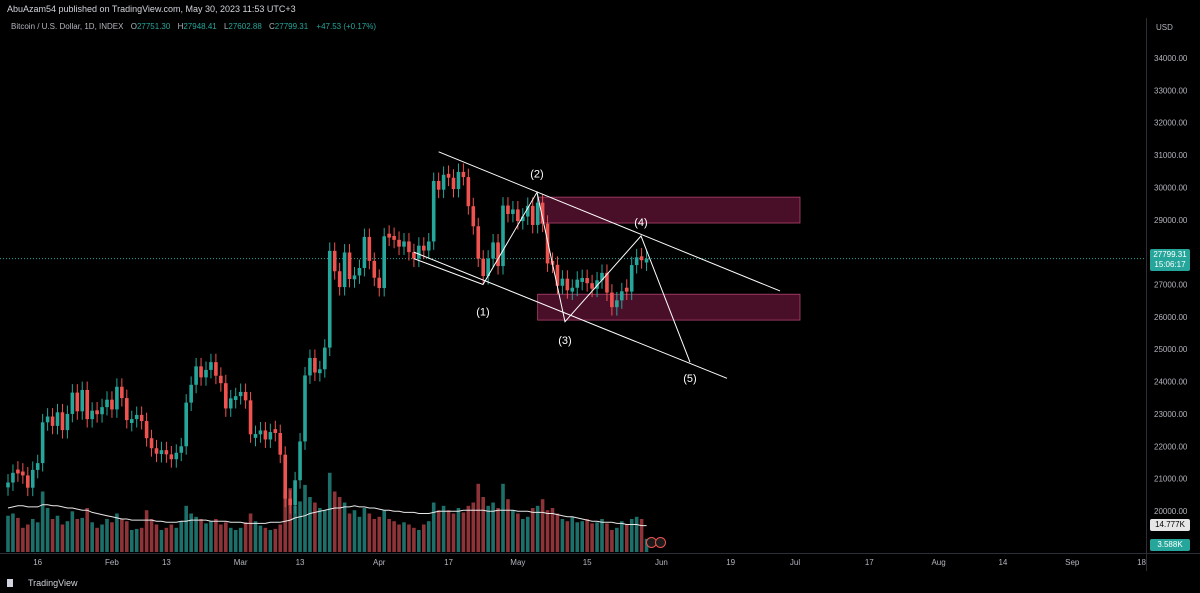  I want to click on footer-bar, so click(600, 582).